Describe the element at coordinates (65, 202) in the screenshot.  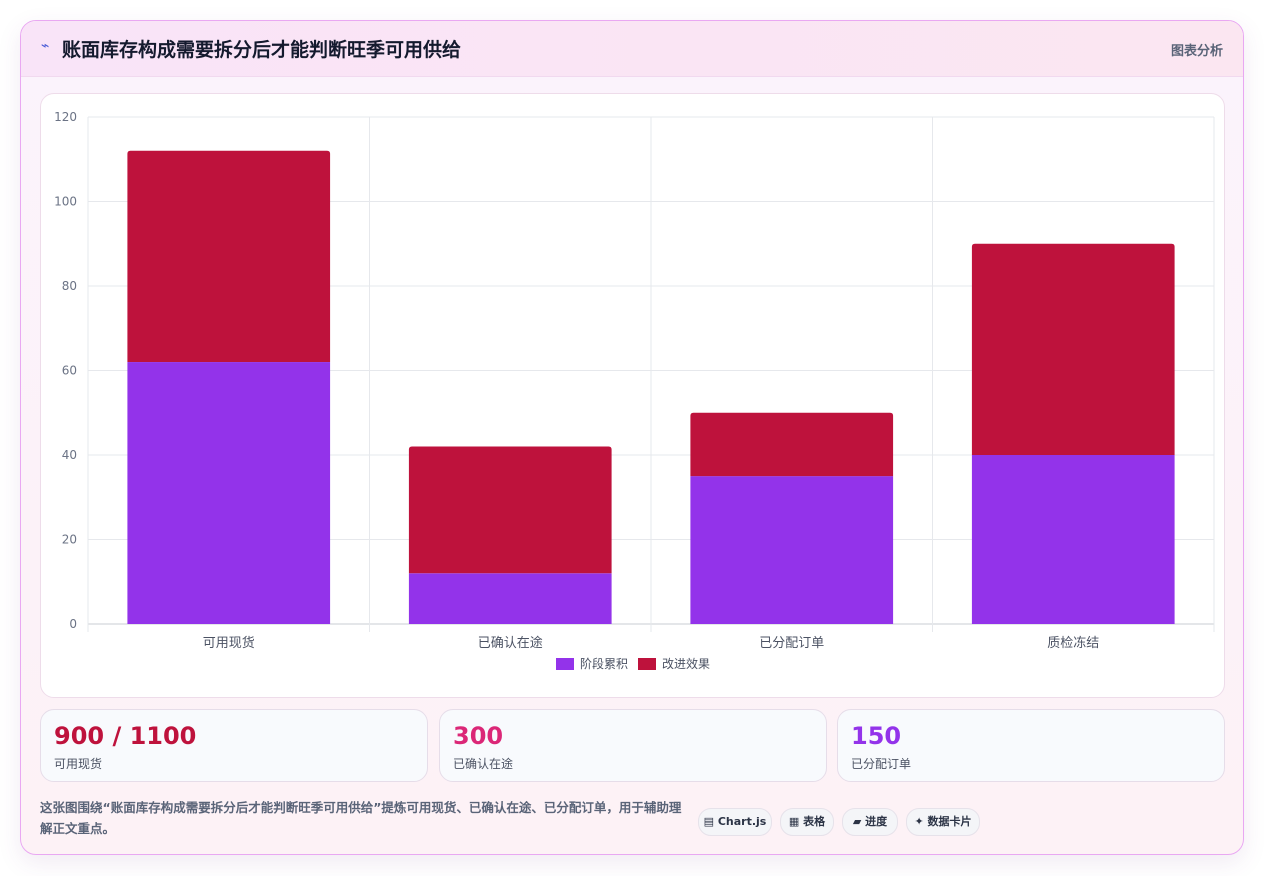
I see `y-tick-label: 100` at that location.